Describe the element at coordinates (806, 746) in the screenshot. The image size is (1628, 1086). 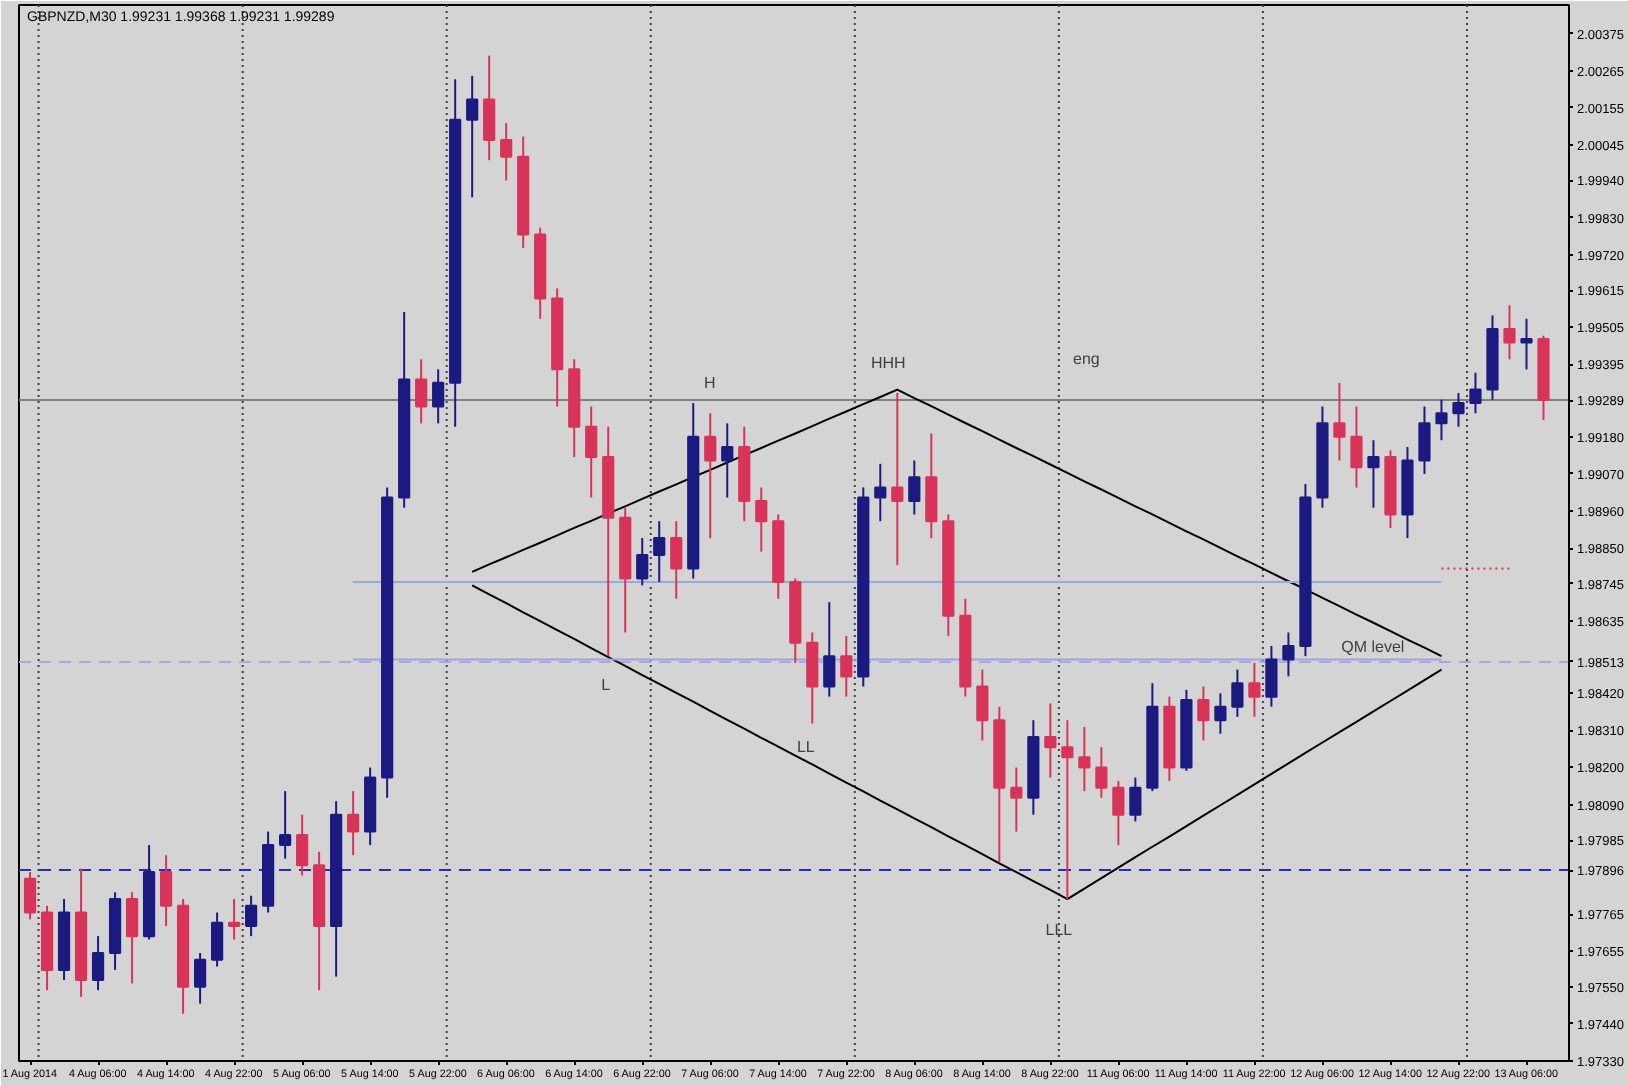
I see `annotation: LL` at that location.